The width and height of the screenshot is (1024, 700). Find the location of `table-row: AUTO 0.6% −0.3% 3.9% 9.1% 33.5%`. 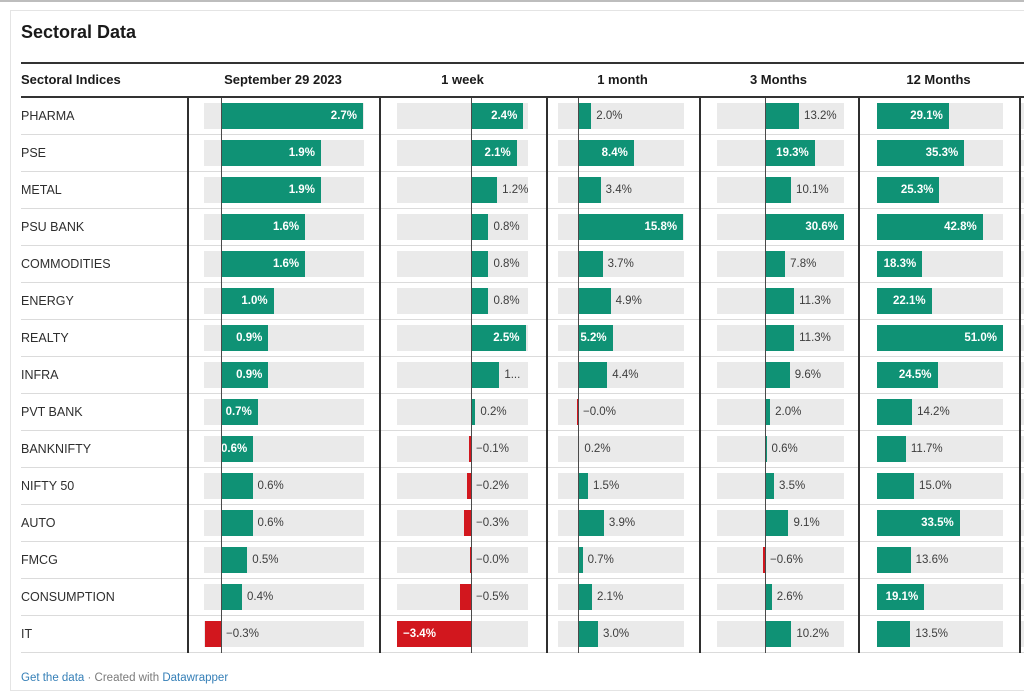

table-row: AUTO 0.6% −0.3% 3.9% 9.1% 33.5% is located at coordinates (522, 523).